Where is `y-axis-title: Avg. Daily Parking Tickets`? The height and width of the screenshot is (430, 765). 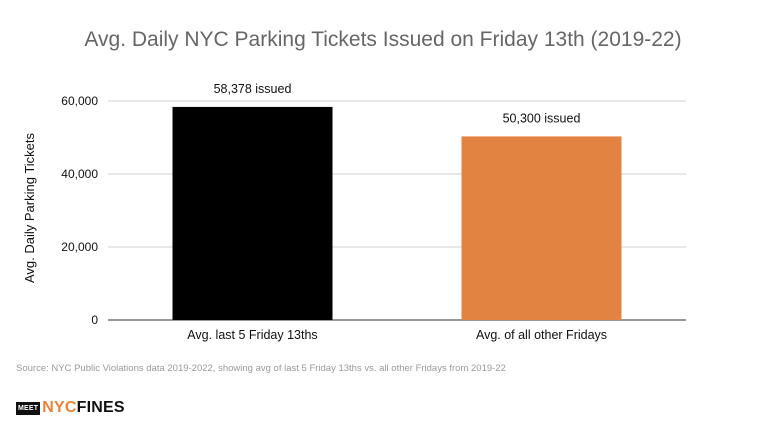 y-axis-title: Avg. Daily Parking Tickets is located at coordinates (29, 207).